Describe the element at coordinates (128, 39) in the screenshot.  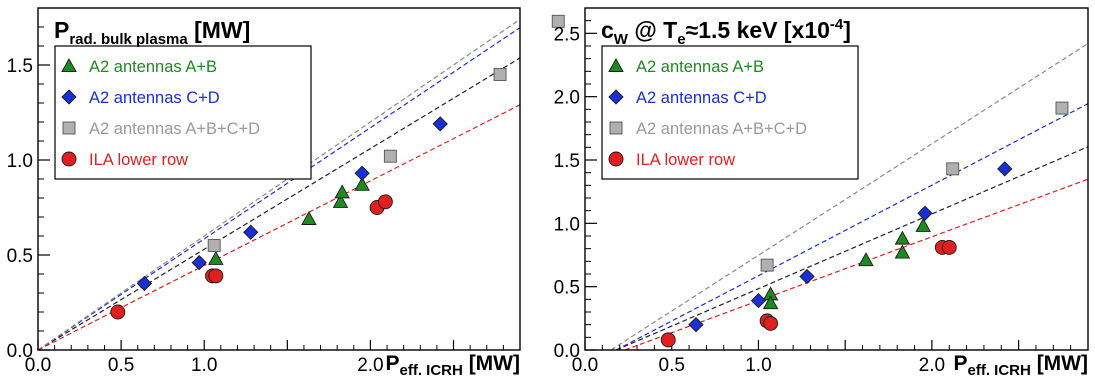
I see `title-subscript: rad. bulk plasma` at that location.